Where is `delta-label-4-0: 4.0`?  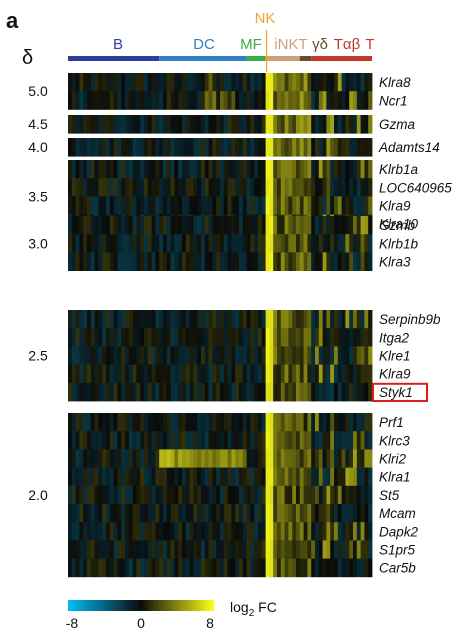 delta-label-4-0: 4.0 is located at coordinates (38, 147).